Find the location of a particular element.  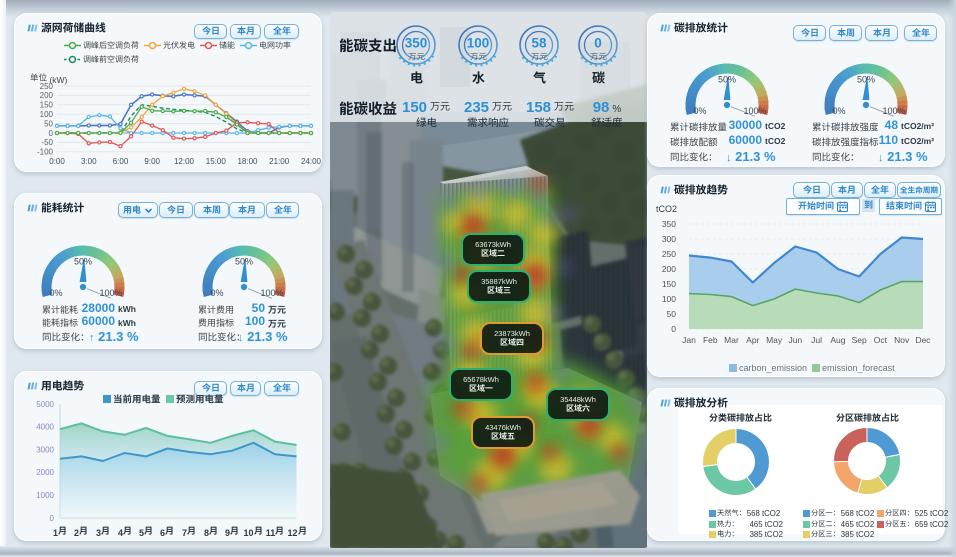

svg-text: 3:00 is located at coordinates (89, 161).